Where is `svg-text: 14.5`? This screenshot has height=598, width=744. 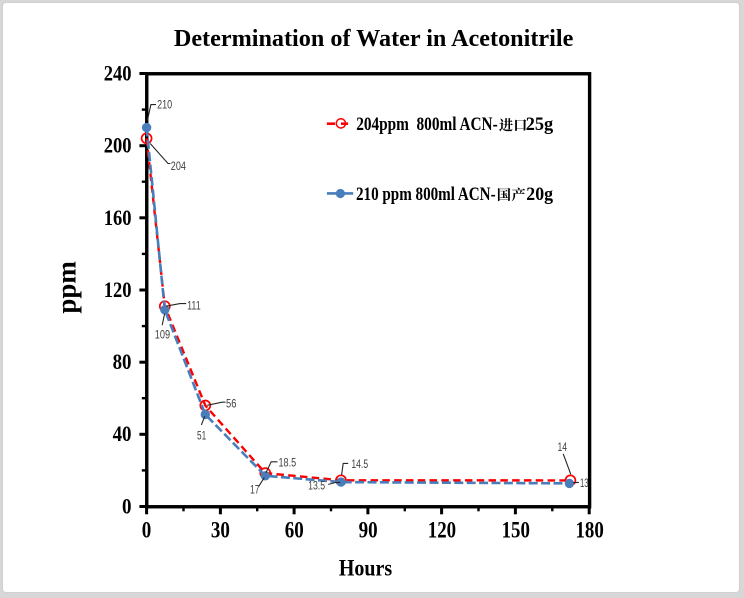 svg-text: 14.5 is located at coordinates (359, 465).